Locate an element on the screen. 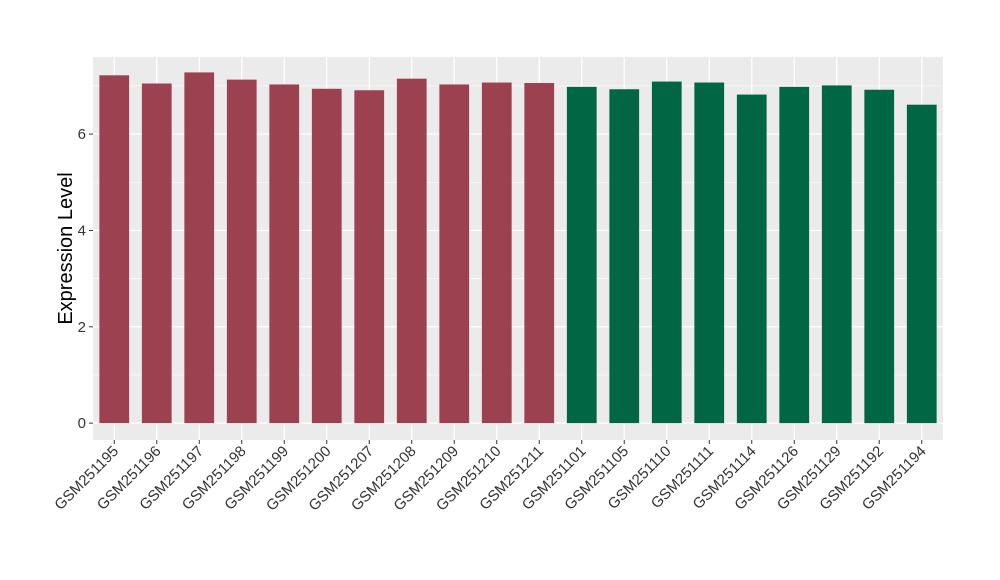 Image resolution: width=1000 pixels, height=580 pixels. bar-GSM251110 is located at coordinates (666, 252).